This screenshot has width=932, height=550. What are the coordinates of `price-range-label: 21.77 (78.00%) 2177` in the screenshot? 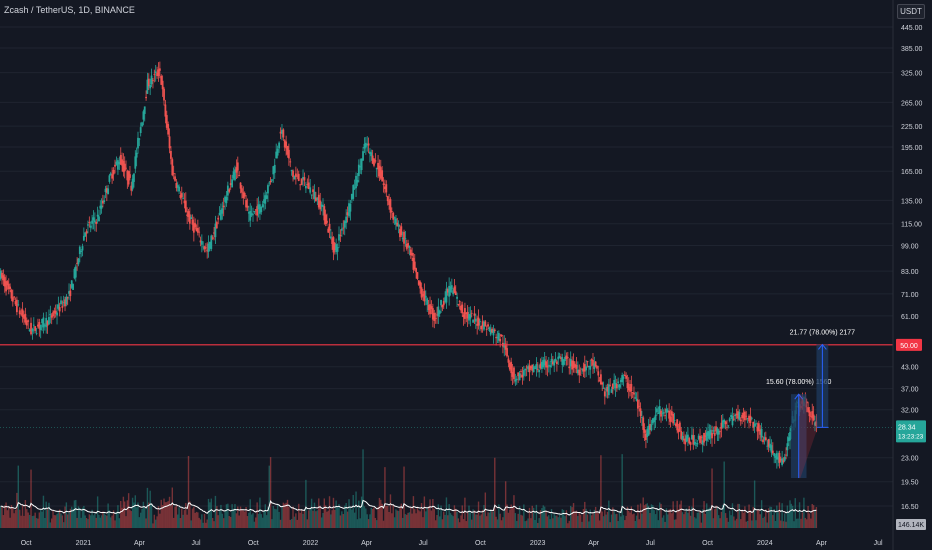 It's located at (822, 332).